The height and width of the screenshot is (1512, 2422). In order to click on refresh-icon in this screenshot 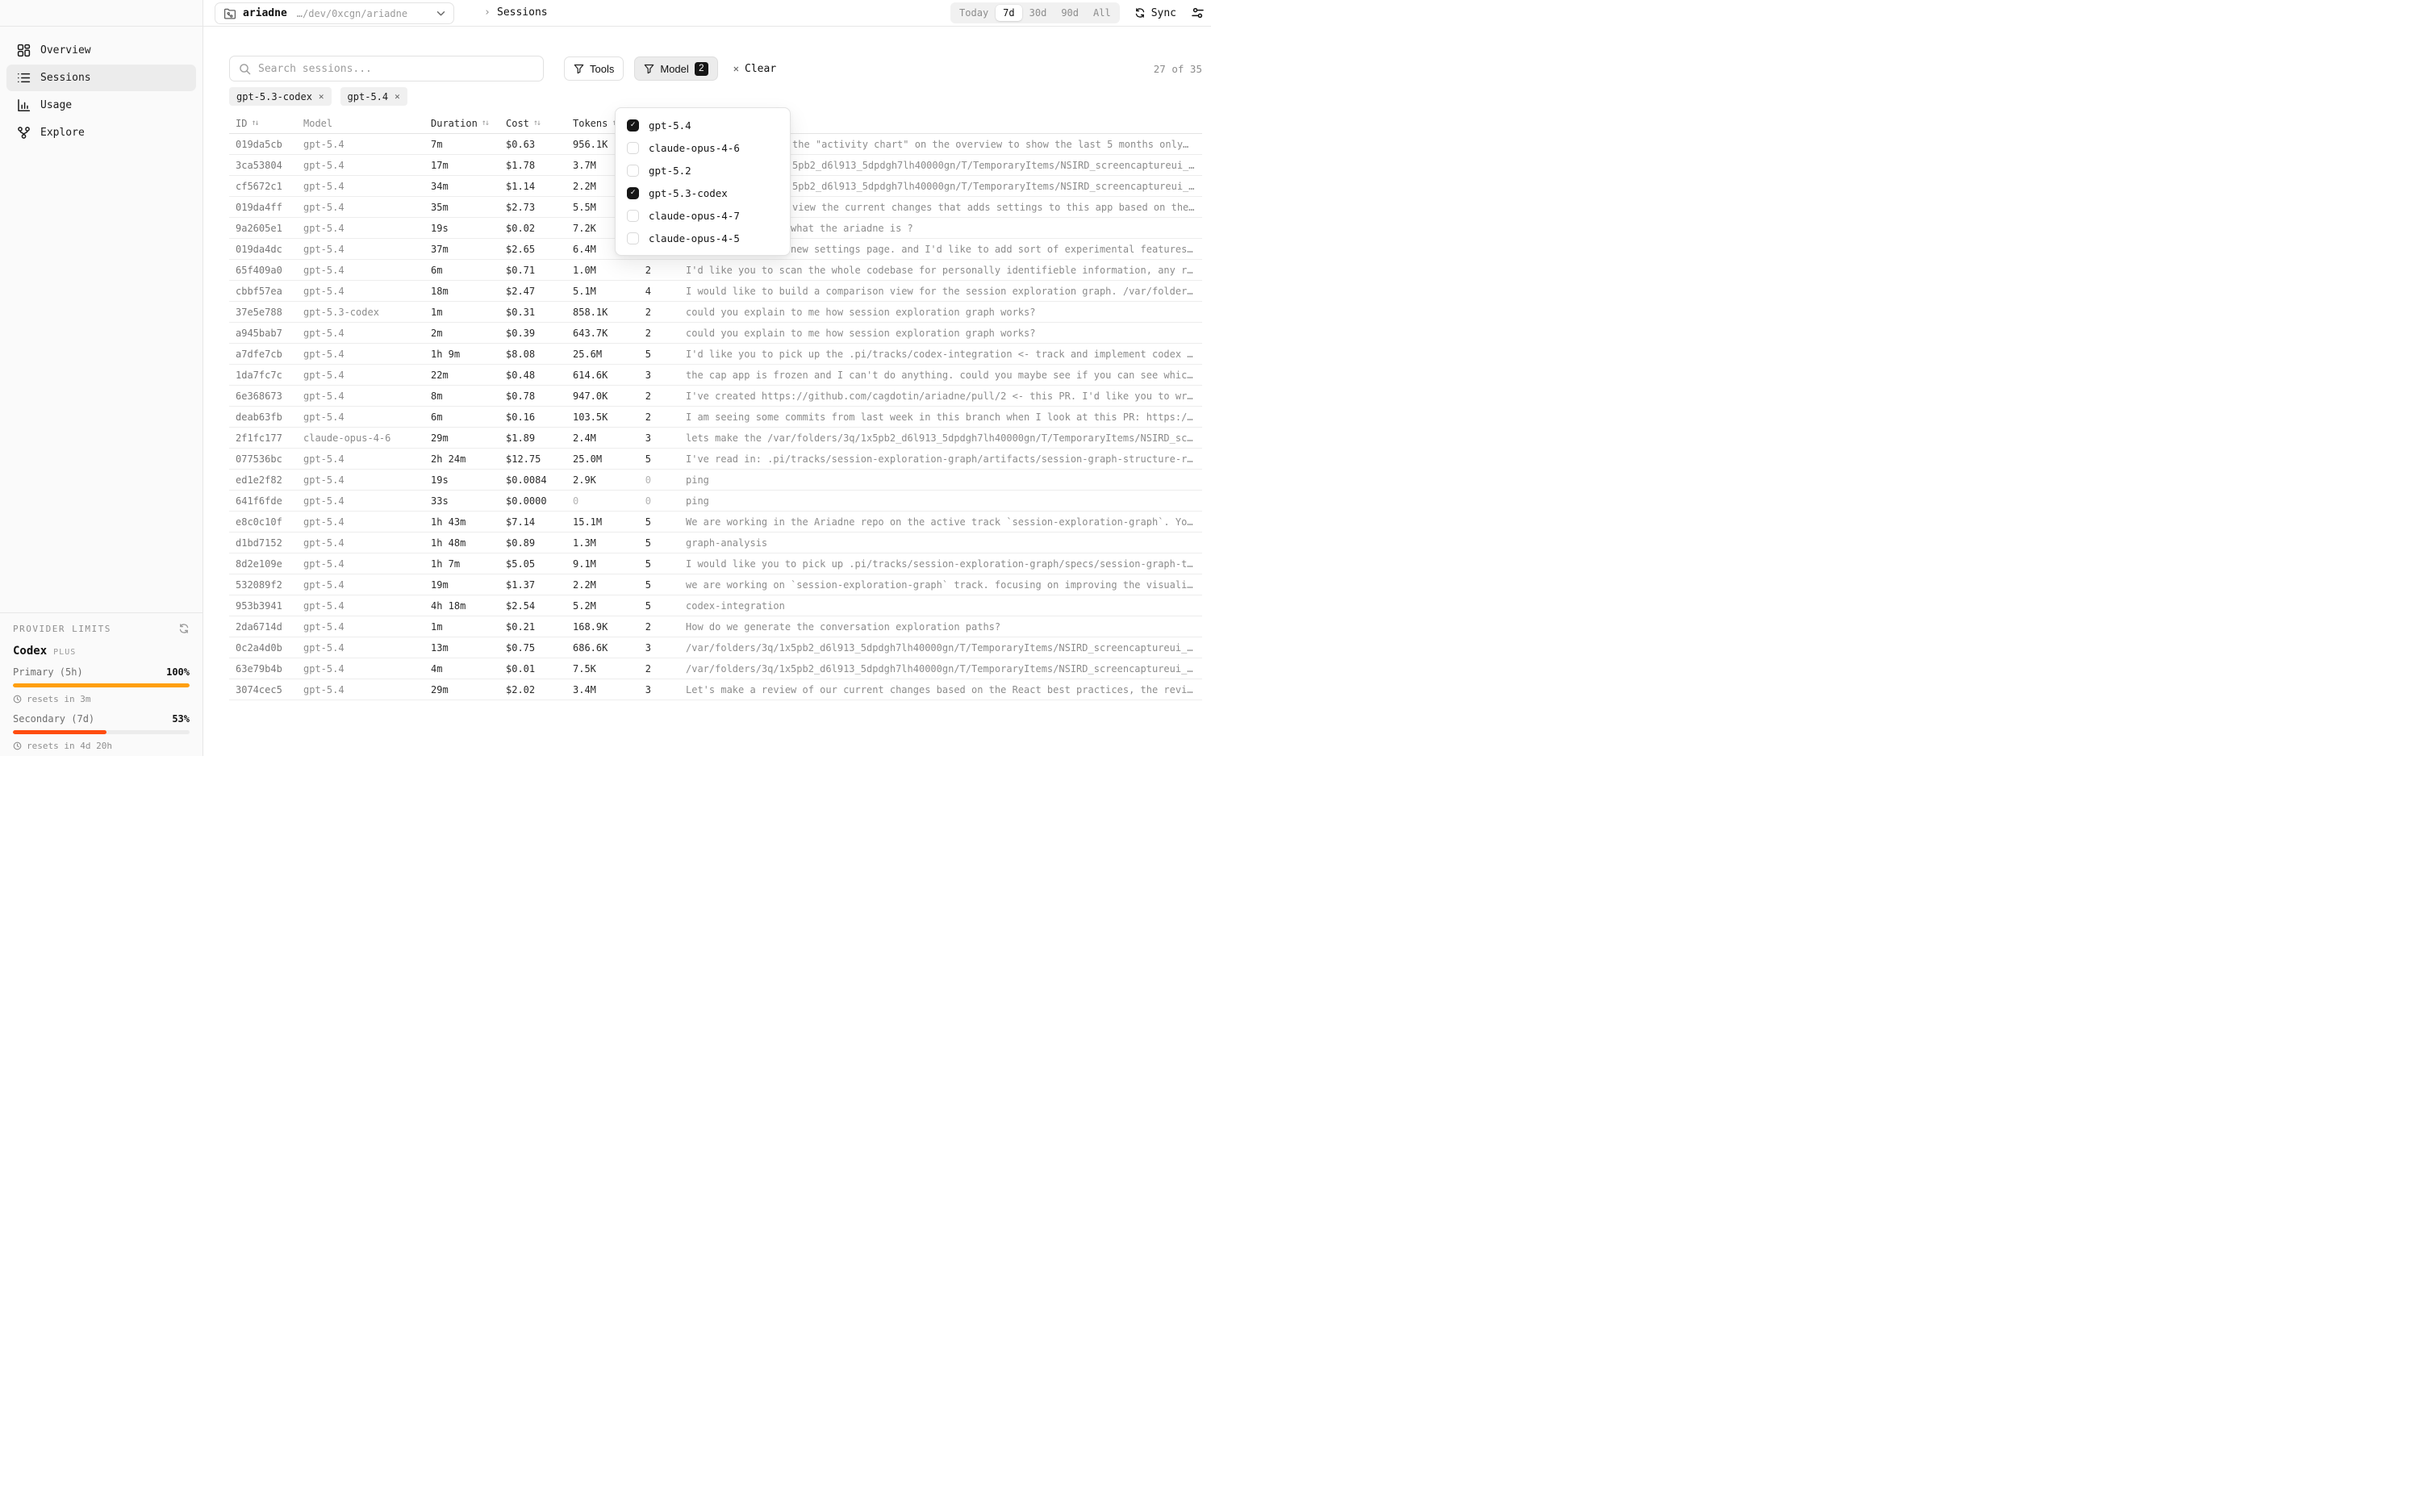, I will do `click(184, 628)`.